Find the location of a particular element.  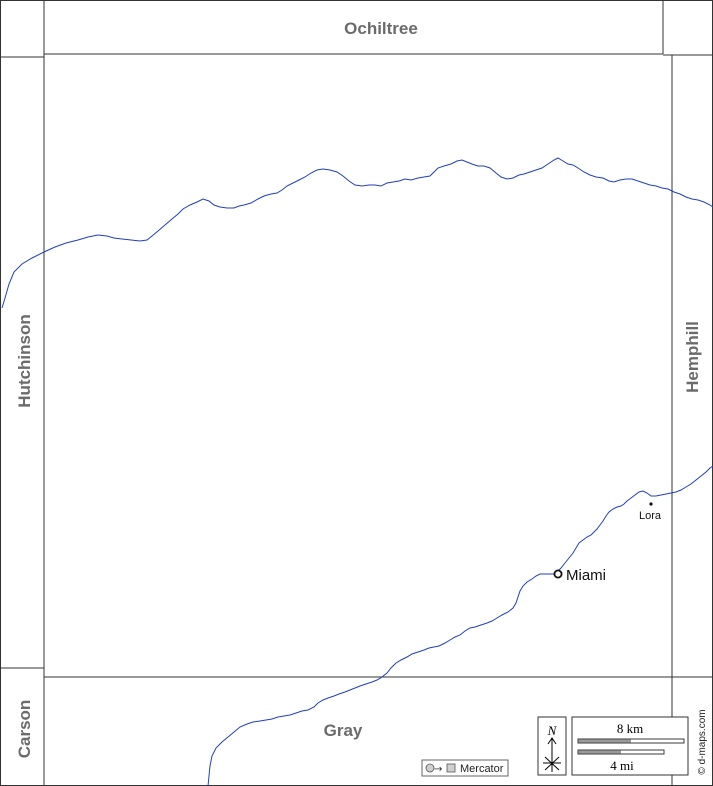

projection-label: Mercator is located at coordinates (482, 769).